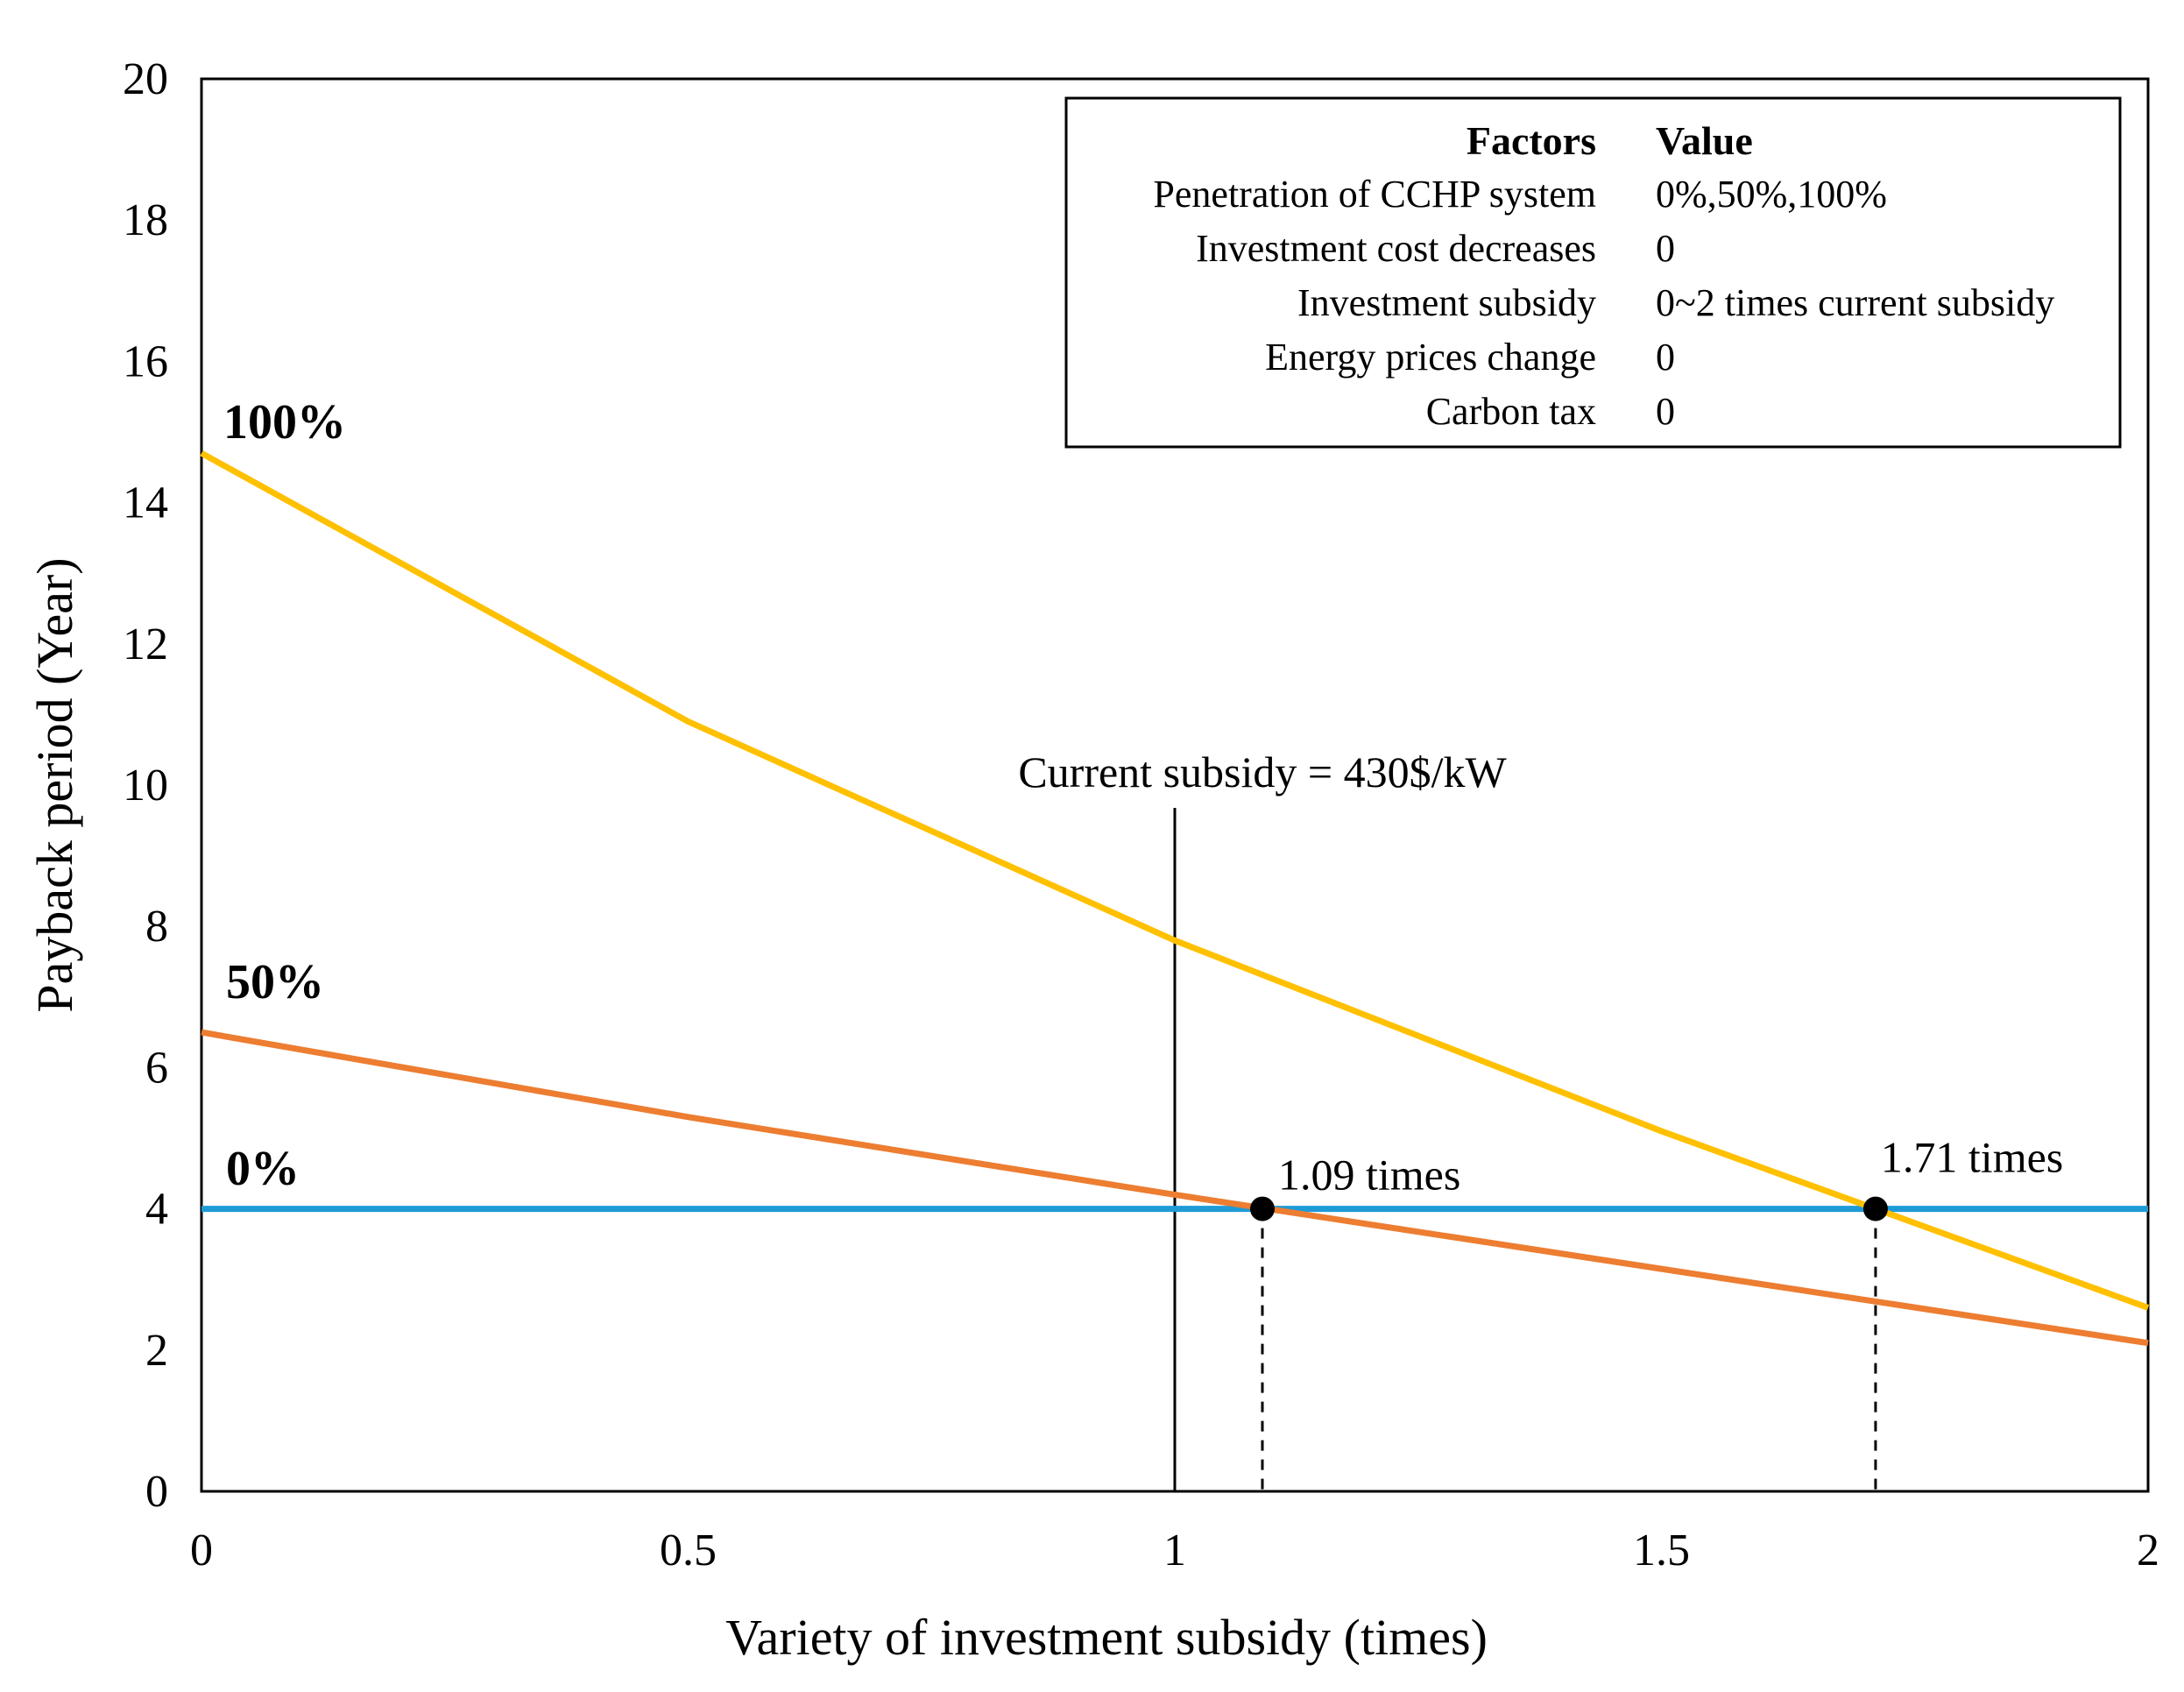 The height and width of the screenshot is (1692, 2184). What do you see at coordinates (1430, 358) in the screenshot?
I see `factor-name: Energy prices change` at bounding box center [1430, 358].